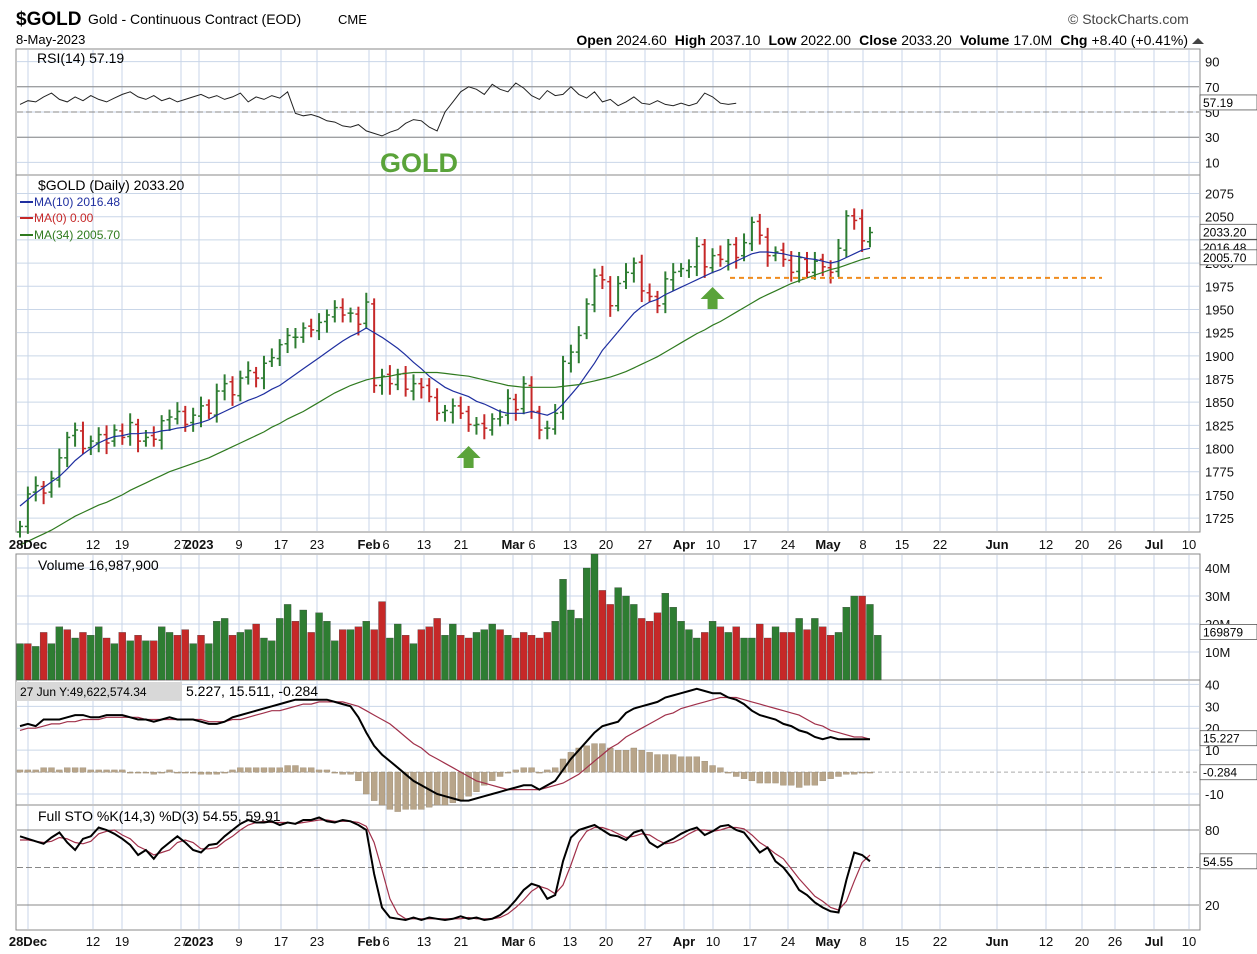 Image resolution: width=1257 pixels, height=954 pixels. What do you see at coordinates (1223, 632) in the screenshot?
I see `volume-last-value: 169879` at bounding box center [1223, 632].